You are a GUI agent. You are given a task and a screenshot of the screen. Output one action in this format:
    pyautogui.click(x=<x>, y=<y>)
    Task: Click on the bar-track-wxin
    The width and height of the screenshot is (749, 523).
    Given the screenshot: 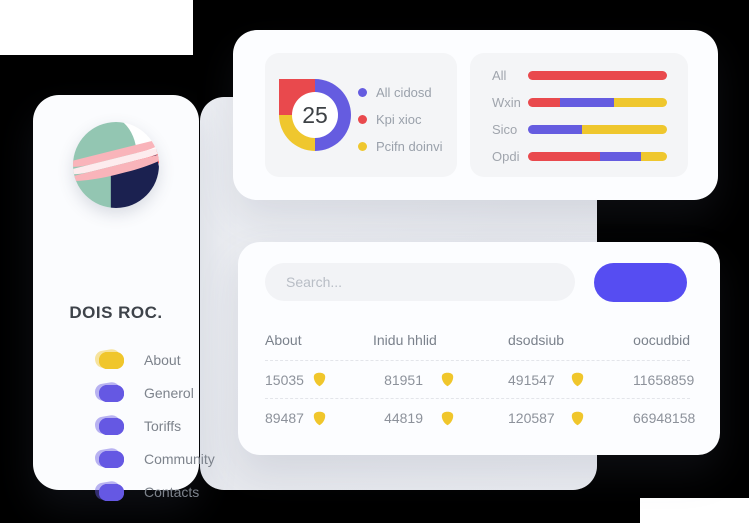 What is the action you would take?
    pyautogui.click(x=597, y=102)
    